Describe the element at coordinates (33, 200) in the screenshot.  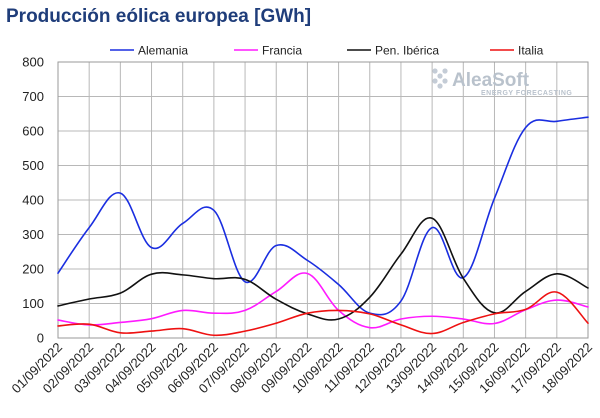
I see `y-tick-label: 400` at that location.